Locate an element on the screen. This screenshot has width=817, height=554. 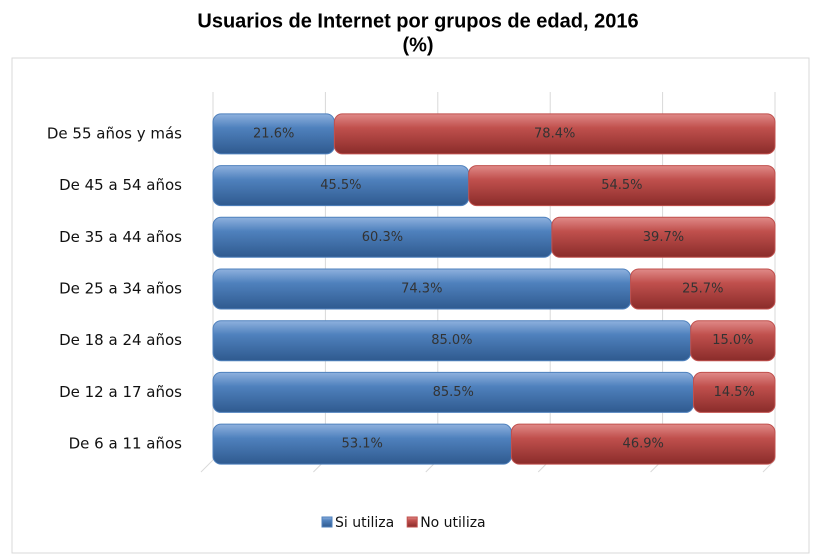
legend-label: Si utiliza is located at coordinates (364, 523).